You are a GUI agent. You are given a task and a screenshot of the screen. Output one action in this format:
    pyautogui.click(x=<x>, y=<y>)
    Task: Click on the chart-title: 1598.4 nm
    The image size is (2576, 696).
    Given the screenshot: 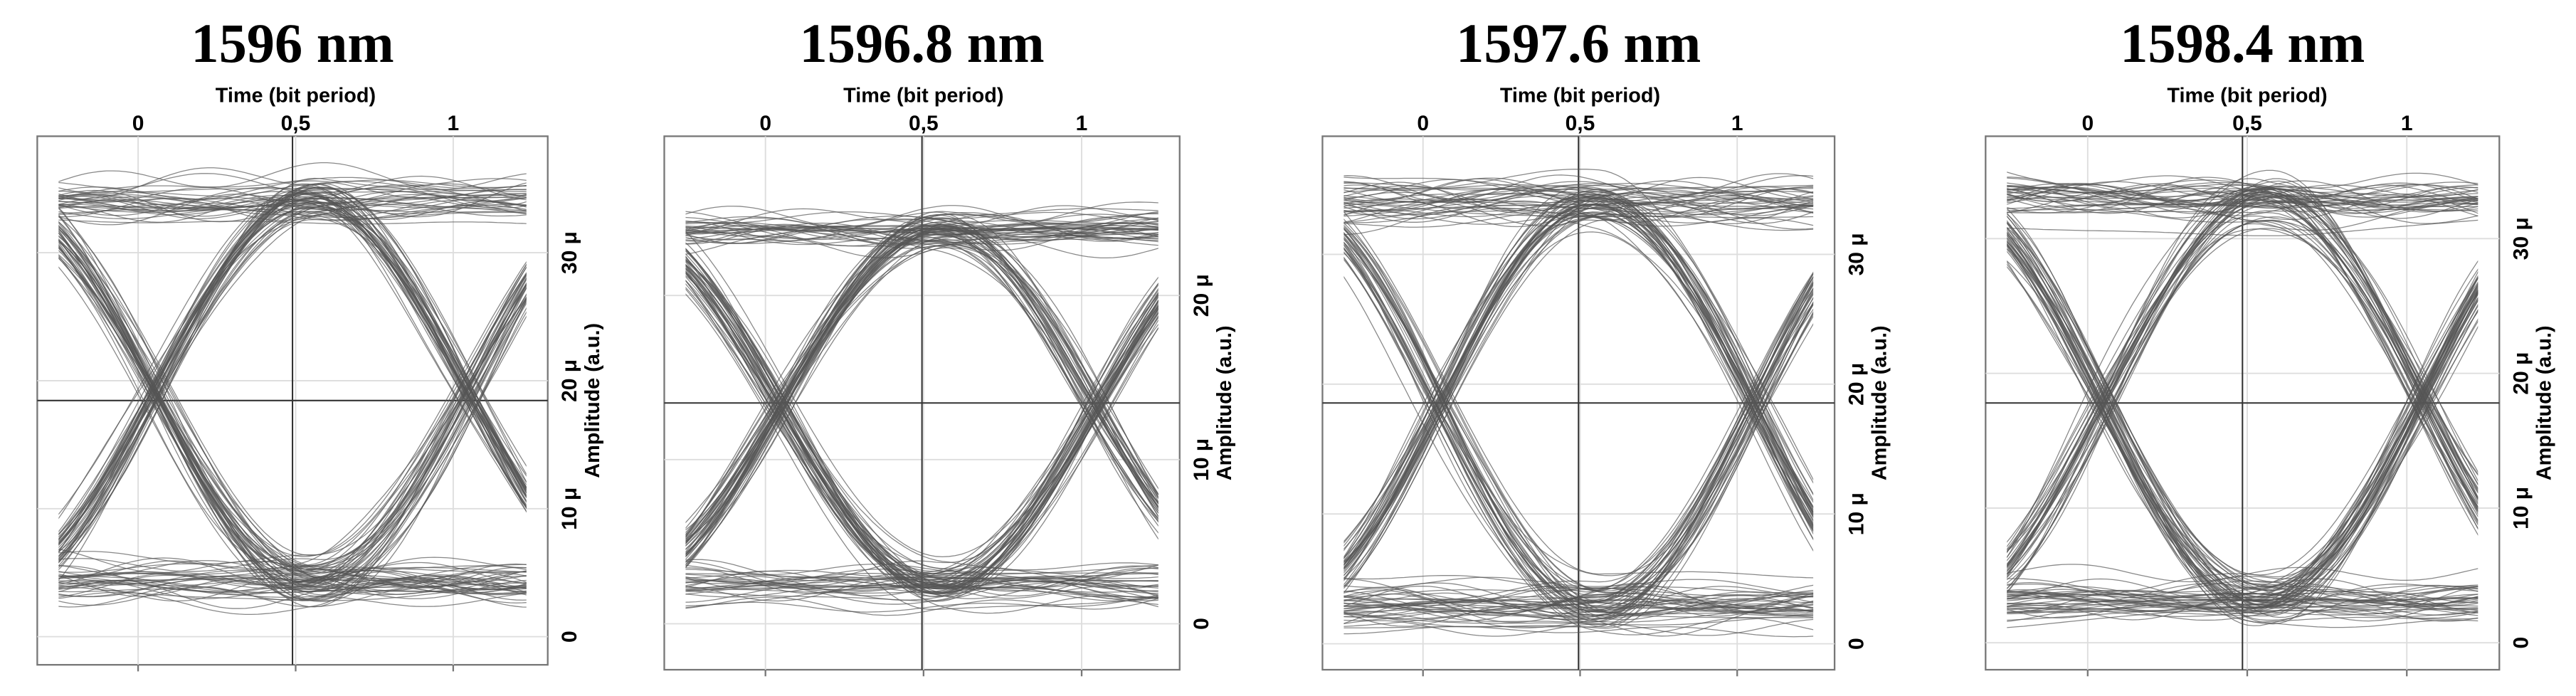 What is the action you would take?
    pyautogui.click(x=2242, y=43)
    